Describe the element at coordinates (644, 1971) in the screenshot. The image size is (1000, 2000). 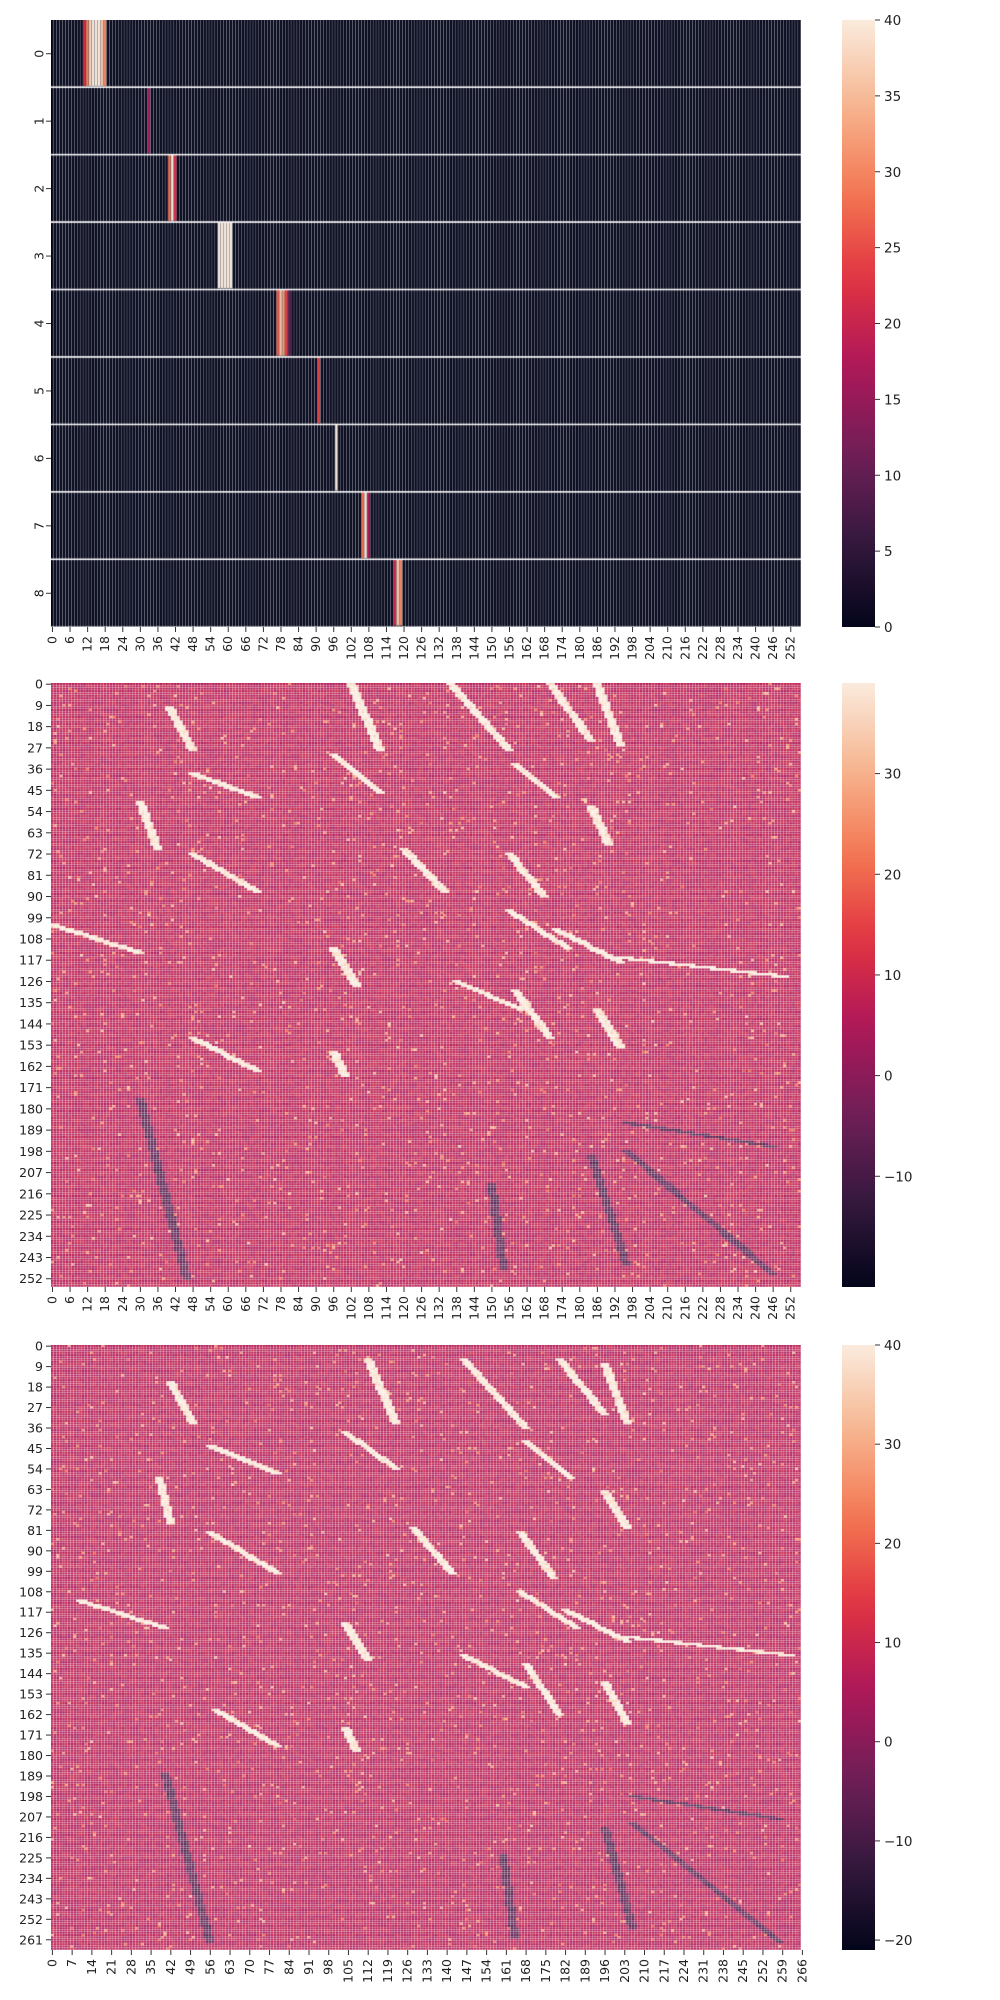
I see `x-tick-label: 210` at that location.